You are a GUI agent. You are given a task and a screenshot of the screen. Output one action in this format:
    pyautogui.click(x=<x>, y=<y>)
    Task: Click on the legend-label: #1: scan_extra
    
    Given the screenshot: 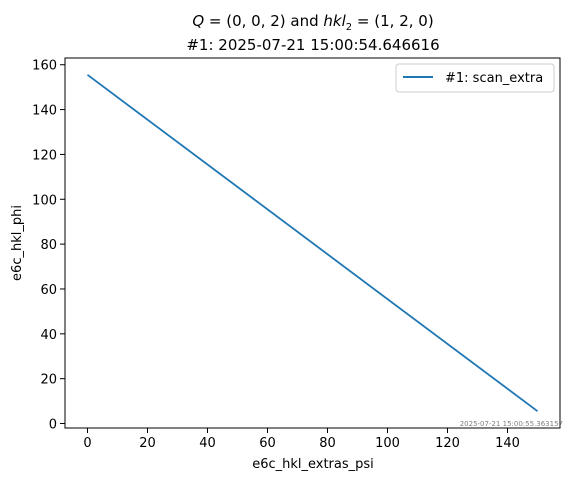 What is the action you would take?
    pyautogui.click(x=494, y=78)
    